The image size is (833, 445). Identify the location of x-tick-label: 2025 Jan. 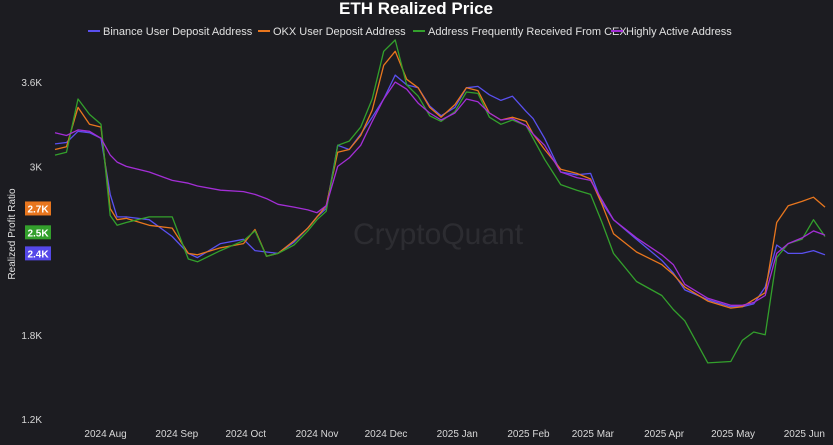
(457, 434).